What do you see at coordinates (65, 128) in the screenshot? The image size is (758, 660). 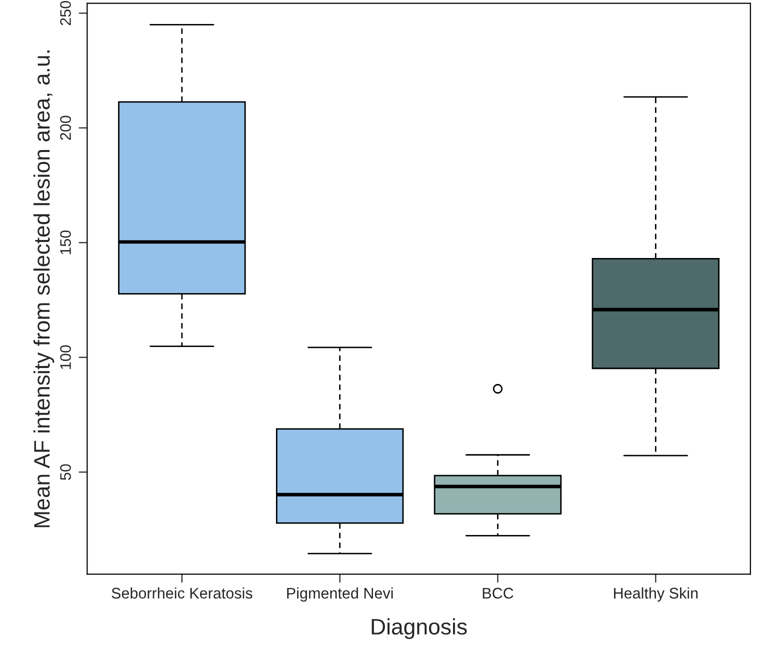 I see `y-tick-label: 200` at bounding box center [65, 128].